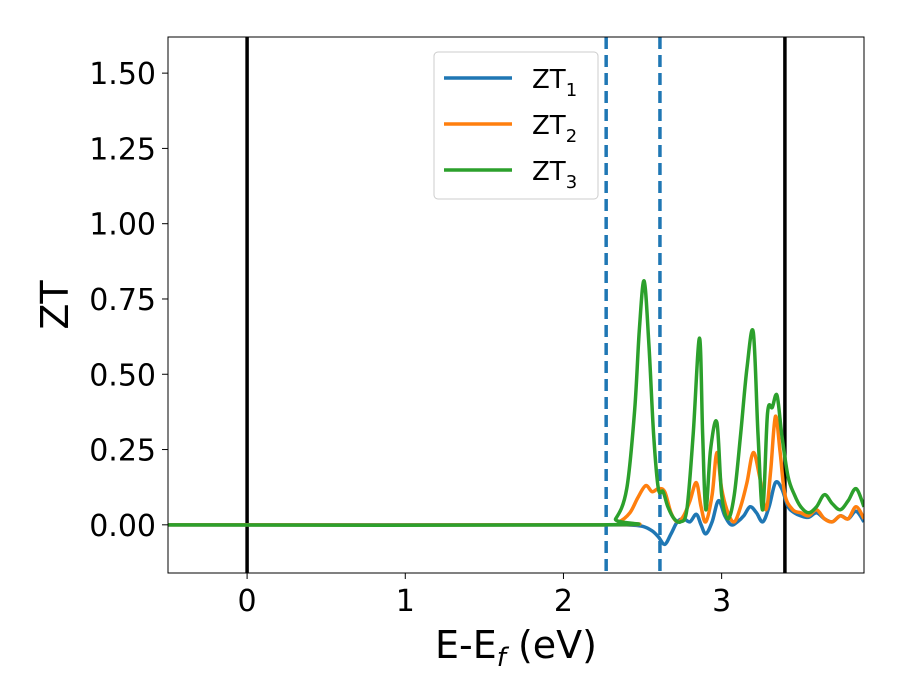 The width and height of the screenshot is (900, 700). What do you see at coordinates (122, 526) in the screenshot?
I see `y-tick-label: 0.00` at bounding box center [122, 526].